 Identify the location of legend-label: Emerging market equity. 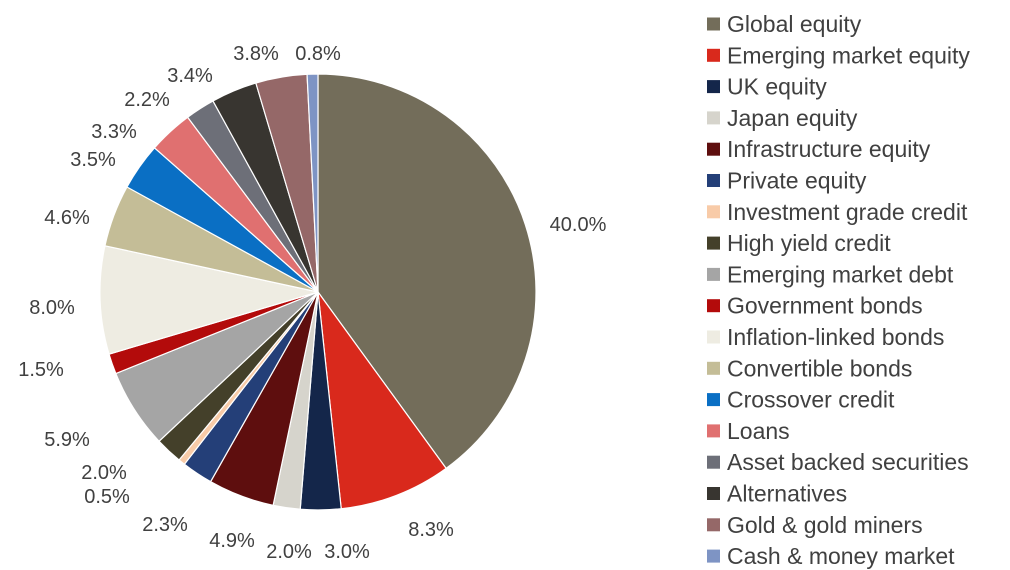
(848, 55).